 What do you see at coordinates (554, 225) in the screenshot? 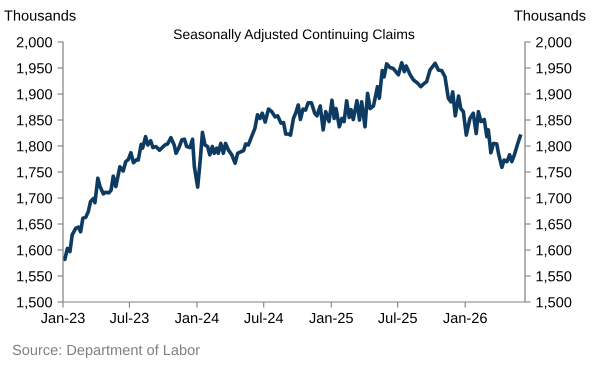
I see `y2-tick-label: 1,650` at bounding box center [554, 225].